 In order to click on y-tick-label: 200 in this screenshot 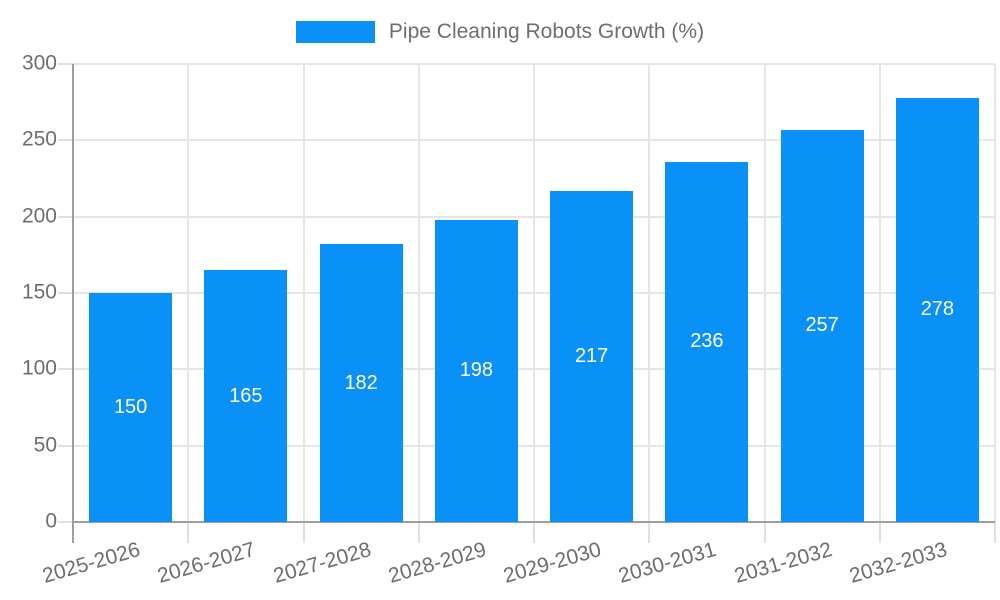, I will do `click(39, 216)`.